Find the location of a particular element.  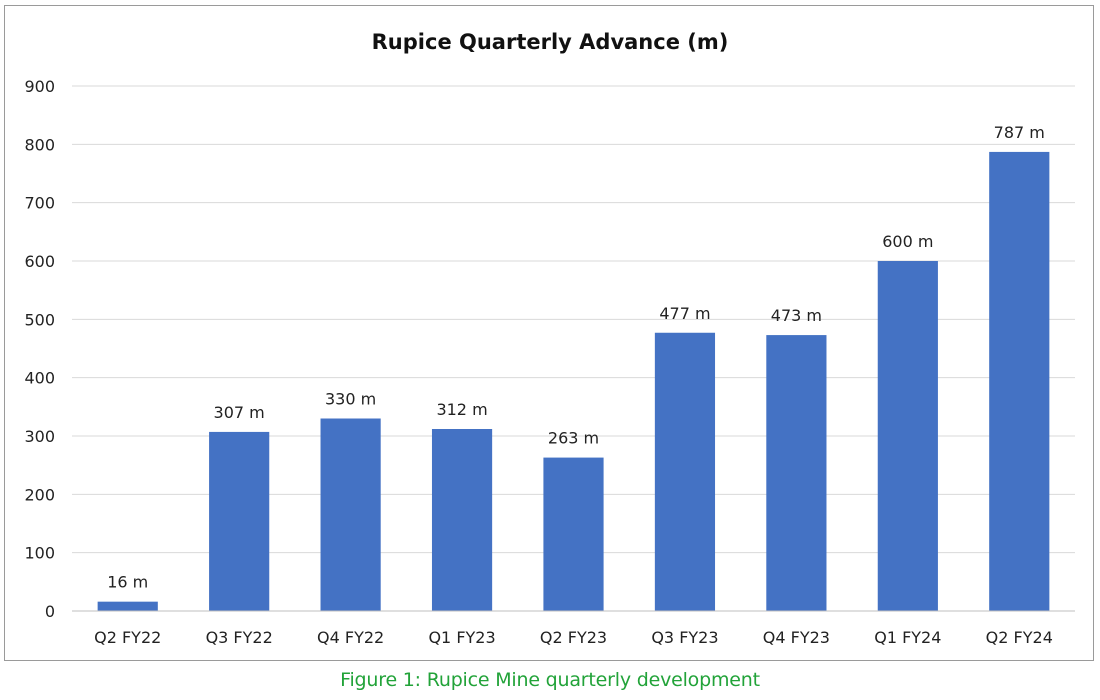

x-tick-label: Q3 FY23 is located at coordinates (684, 637).